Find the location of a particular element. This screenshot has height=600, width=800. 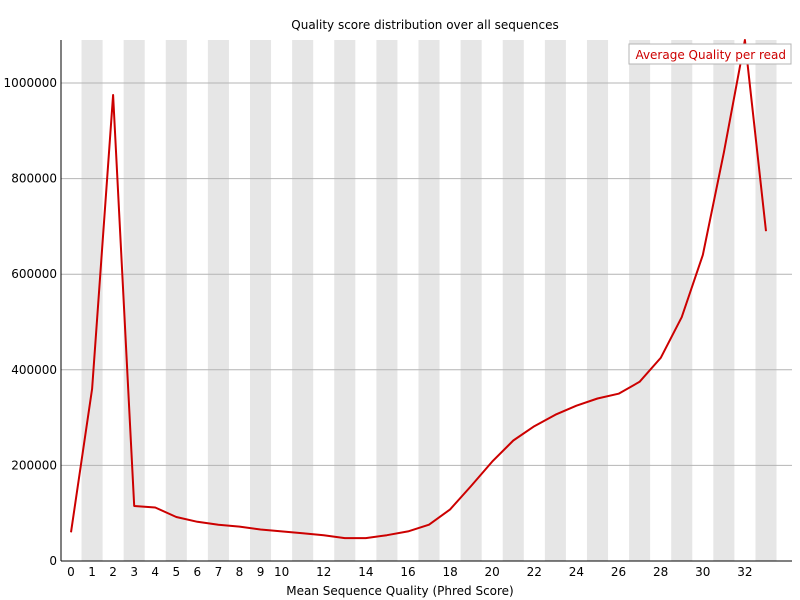

y-tick-label: 200000 is located at coordinates (34, 465).